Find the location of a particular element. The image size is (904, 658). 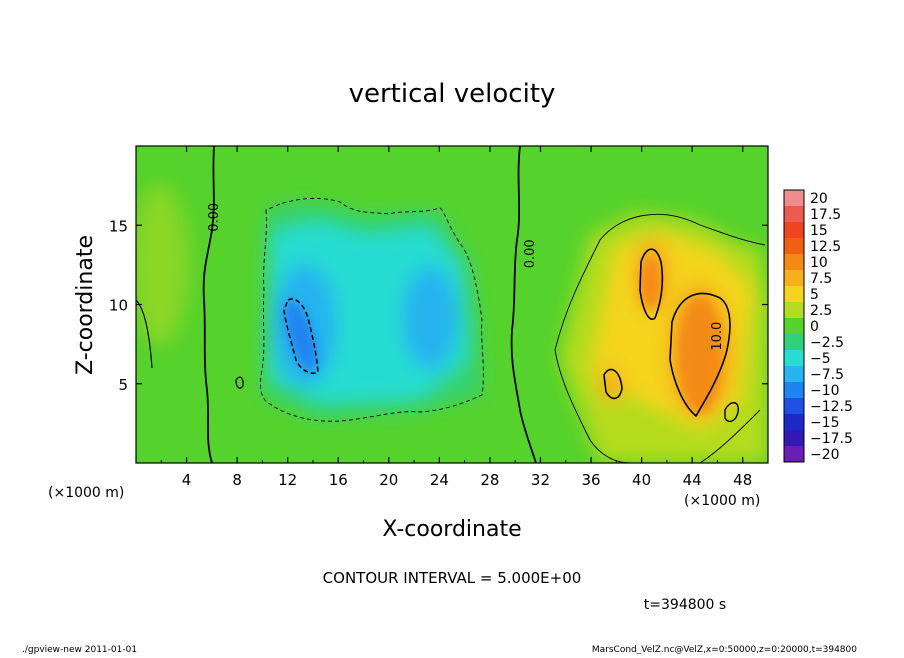

time-label: t=394800 s is located at coordinates (685, 605).